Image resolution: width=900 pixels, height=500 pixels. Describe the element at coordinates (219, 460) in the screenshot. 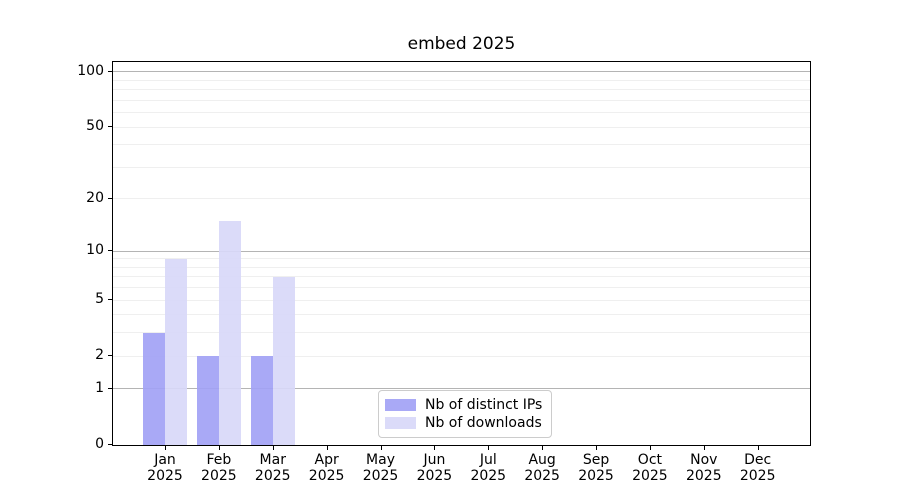

I see `x-tick-month: Feb` at that location.